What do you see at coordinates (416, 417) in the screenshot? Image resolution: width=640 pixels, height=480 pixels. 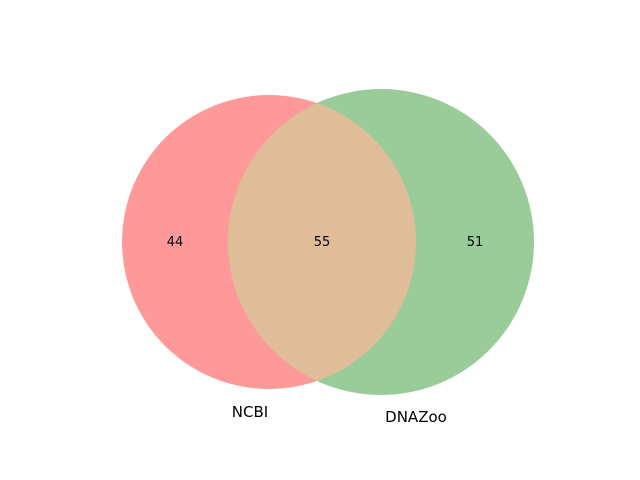 I see `dnazoo-label: DNAZoo` at bounding box center [416, 417].